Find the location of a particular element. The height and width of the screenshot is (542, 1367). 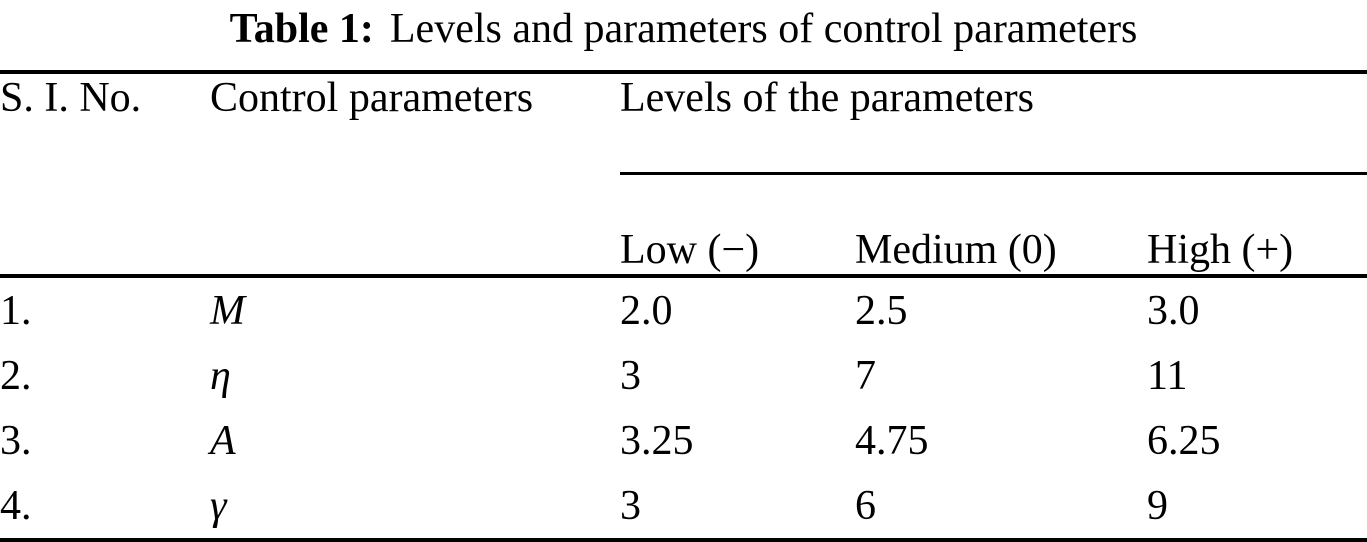

high-value: 3.0 is located at coordinates (1173, 310).